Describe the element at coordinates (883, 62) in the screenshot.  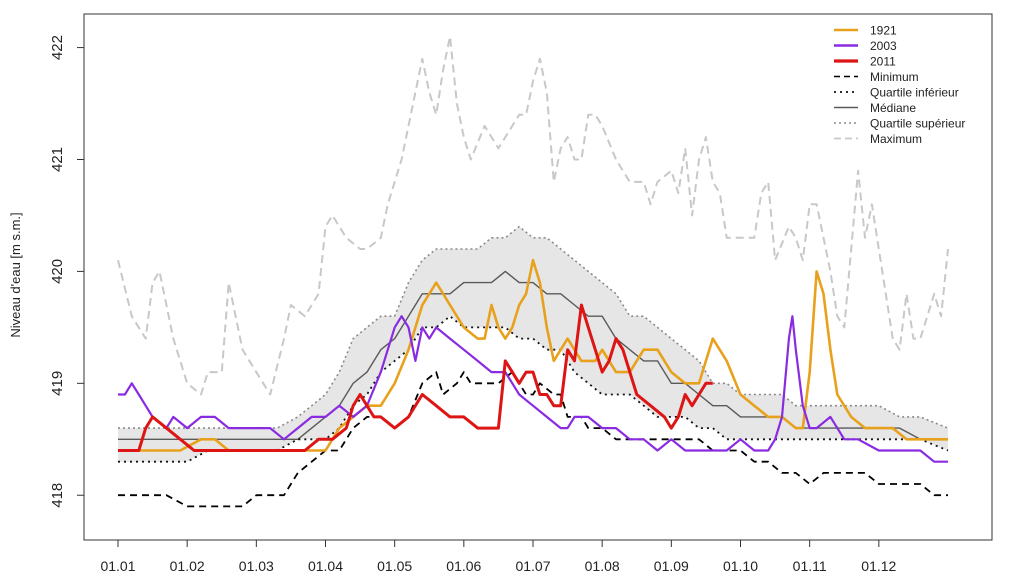
I see `legend-label-2011: 2011` at that location.